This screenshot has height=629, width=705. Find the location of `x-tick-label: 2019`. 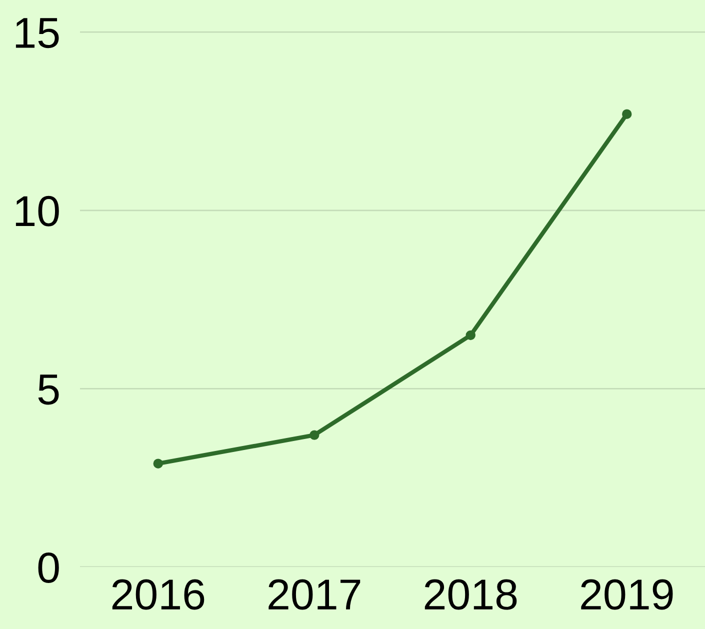

x-tick-label: 2019 is located at coordinates (627, 594).